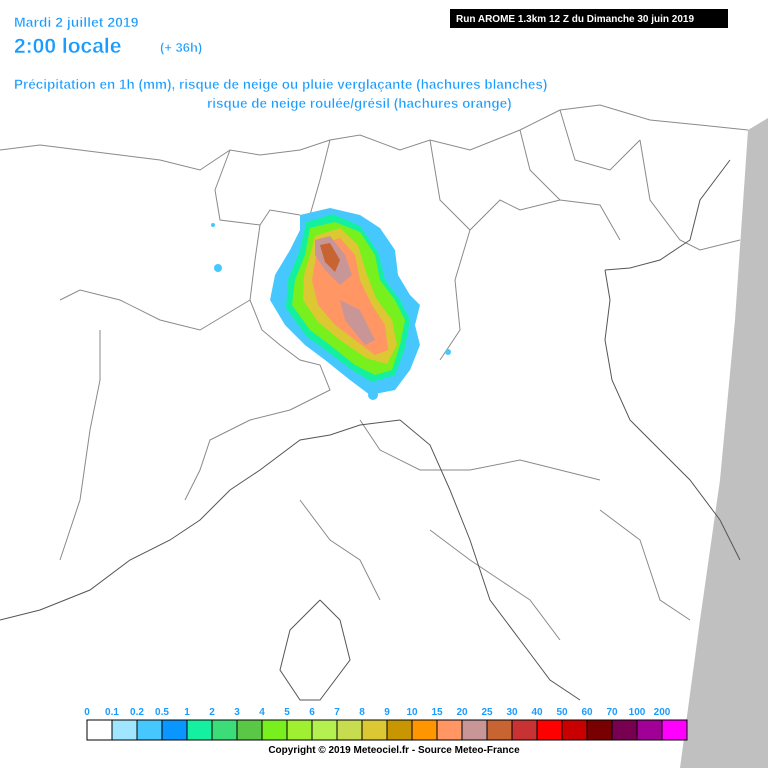 The image size is (768, 768). I want to click on outside-domain, so click(724, 443).